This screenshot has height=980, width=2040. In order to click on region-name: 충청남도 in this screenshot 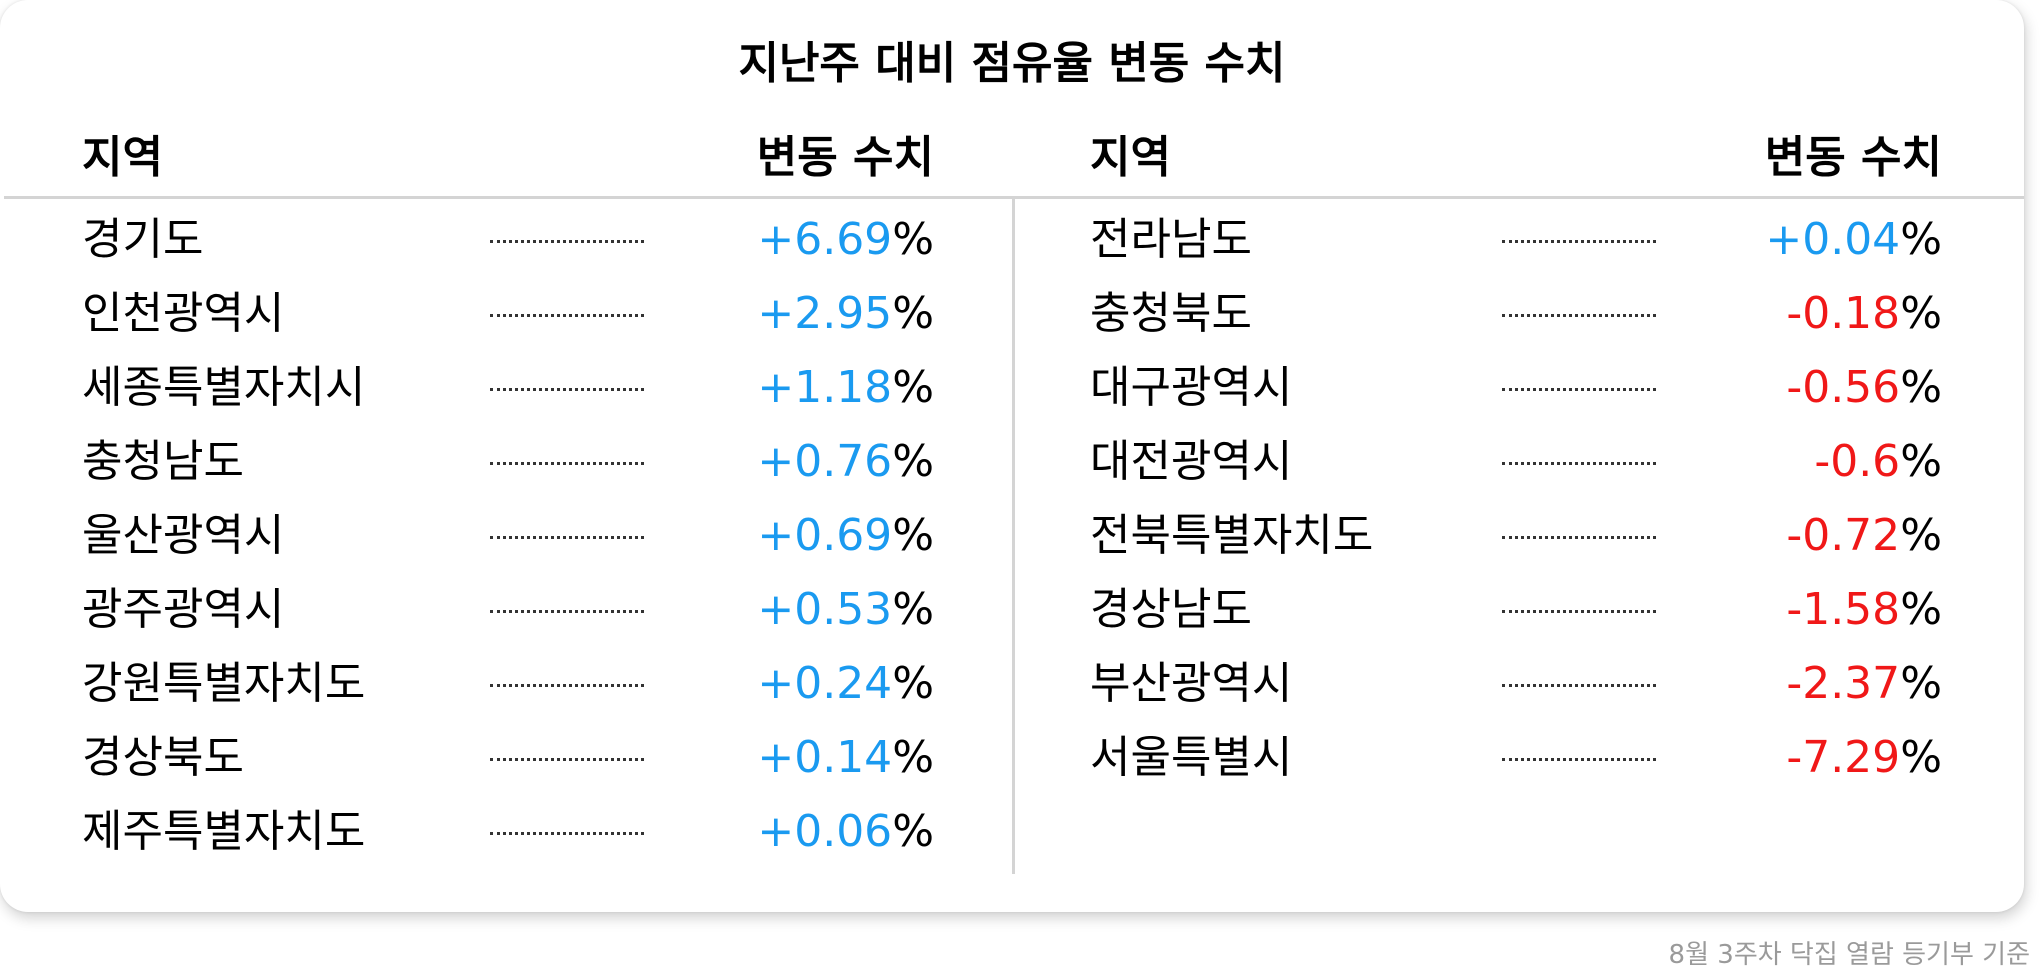, I will do `click(163, 461)`.